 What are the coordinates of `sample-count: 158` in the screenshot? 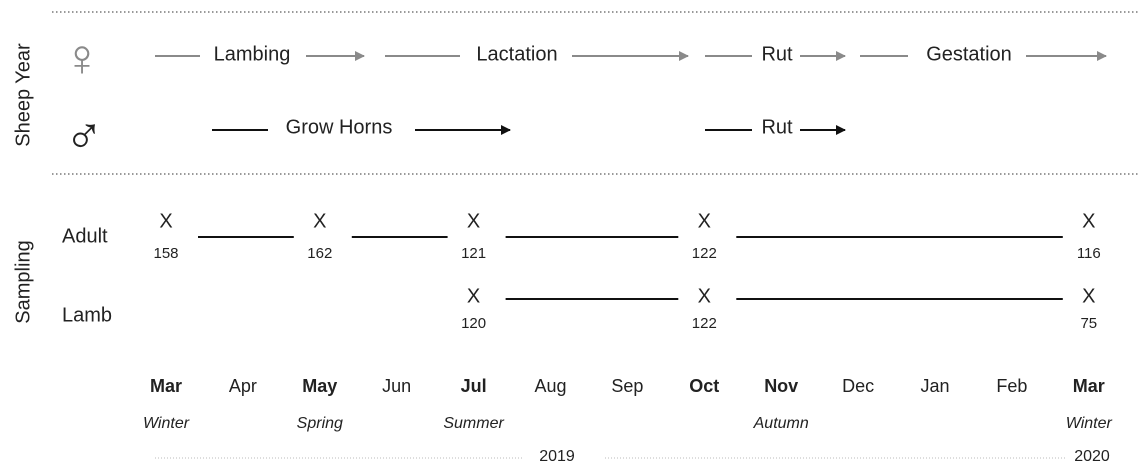 It's located at (165, 253).